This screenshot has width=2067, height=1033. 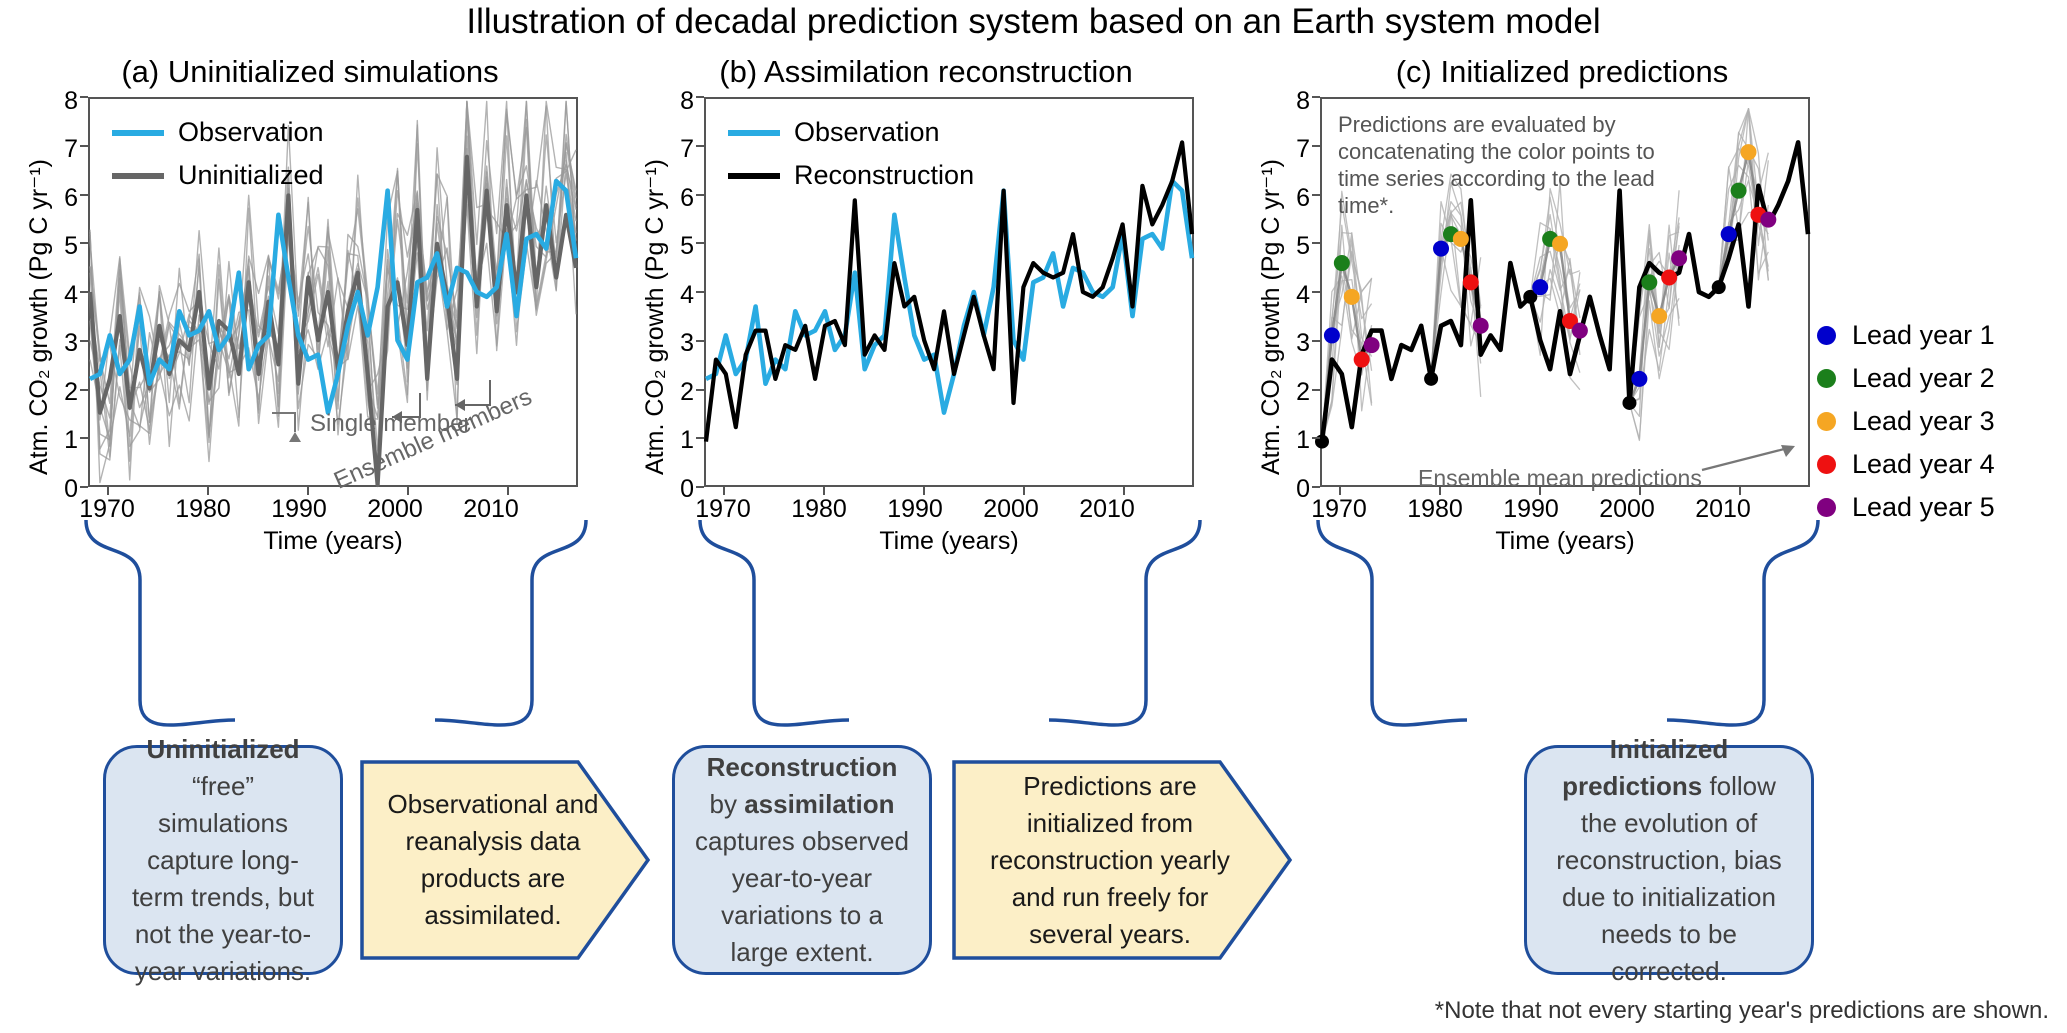 What do you see at coordinates (71, 440) in the screenshot?
I see `panel-a-ytick-1: 1` at bounding box center [71, 440].